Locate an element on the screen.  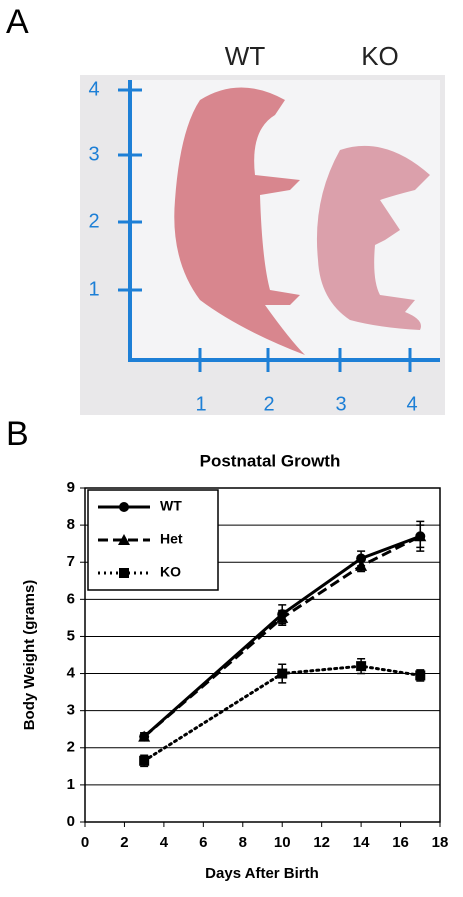
ruler-y-label: 1 is located at coordinates (93, 289).